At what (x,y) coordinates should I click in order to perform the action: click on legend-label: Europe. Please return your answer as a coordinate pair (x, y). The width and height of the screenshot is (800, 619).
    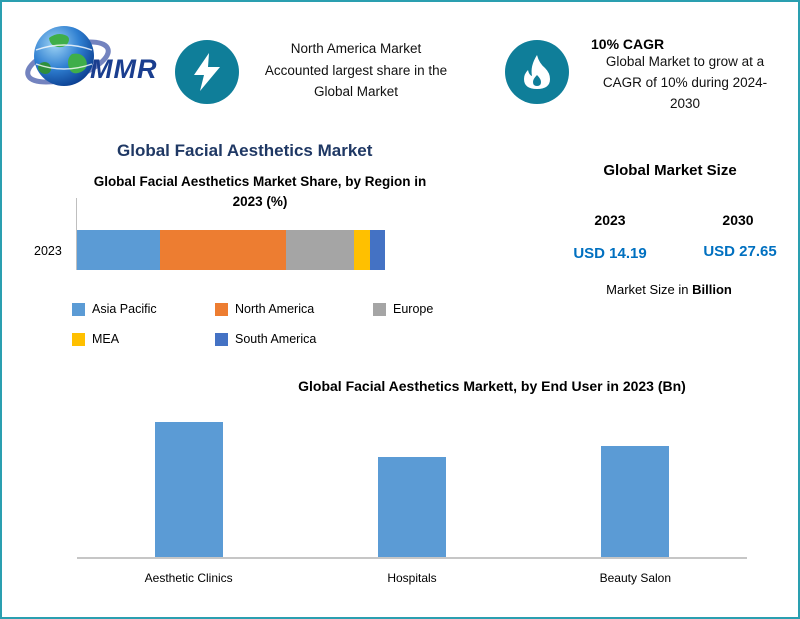
    Looking at the image, I should click on (413, 309).